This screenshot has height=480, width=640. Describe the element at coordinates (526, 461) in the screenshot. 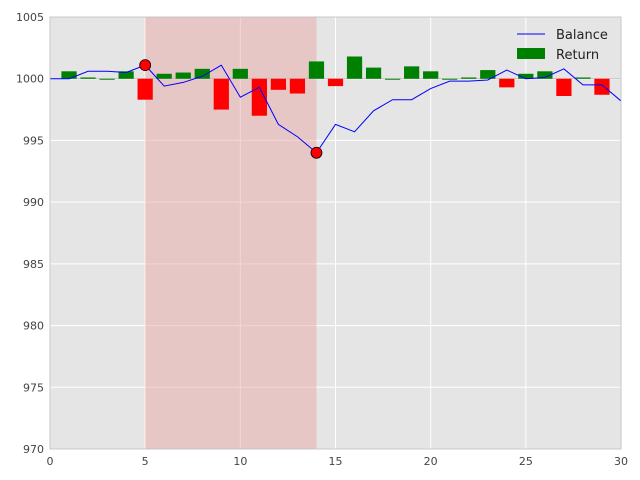

I see `x-tick-label: 25` at that location.